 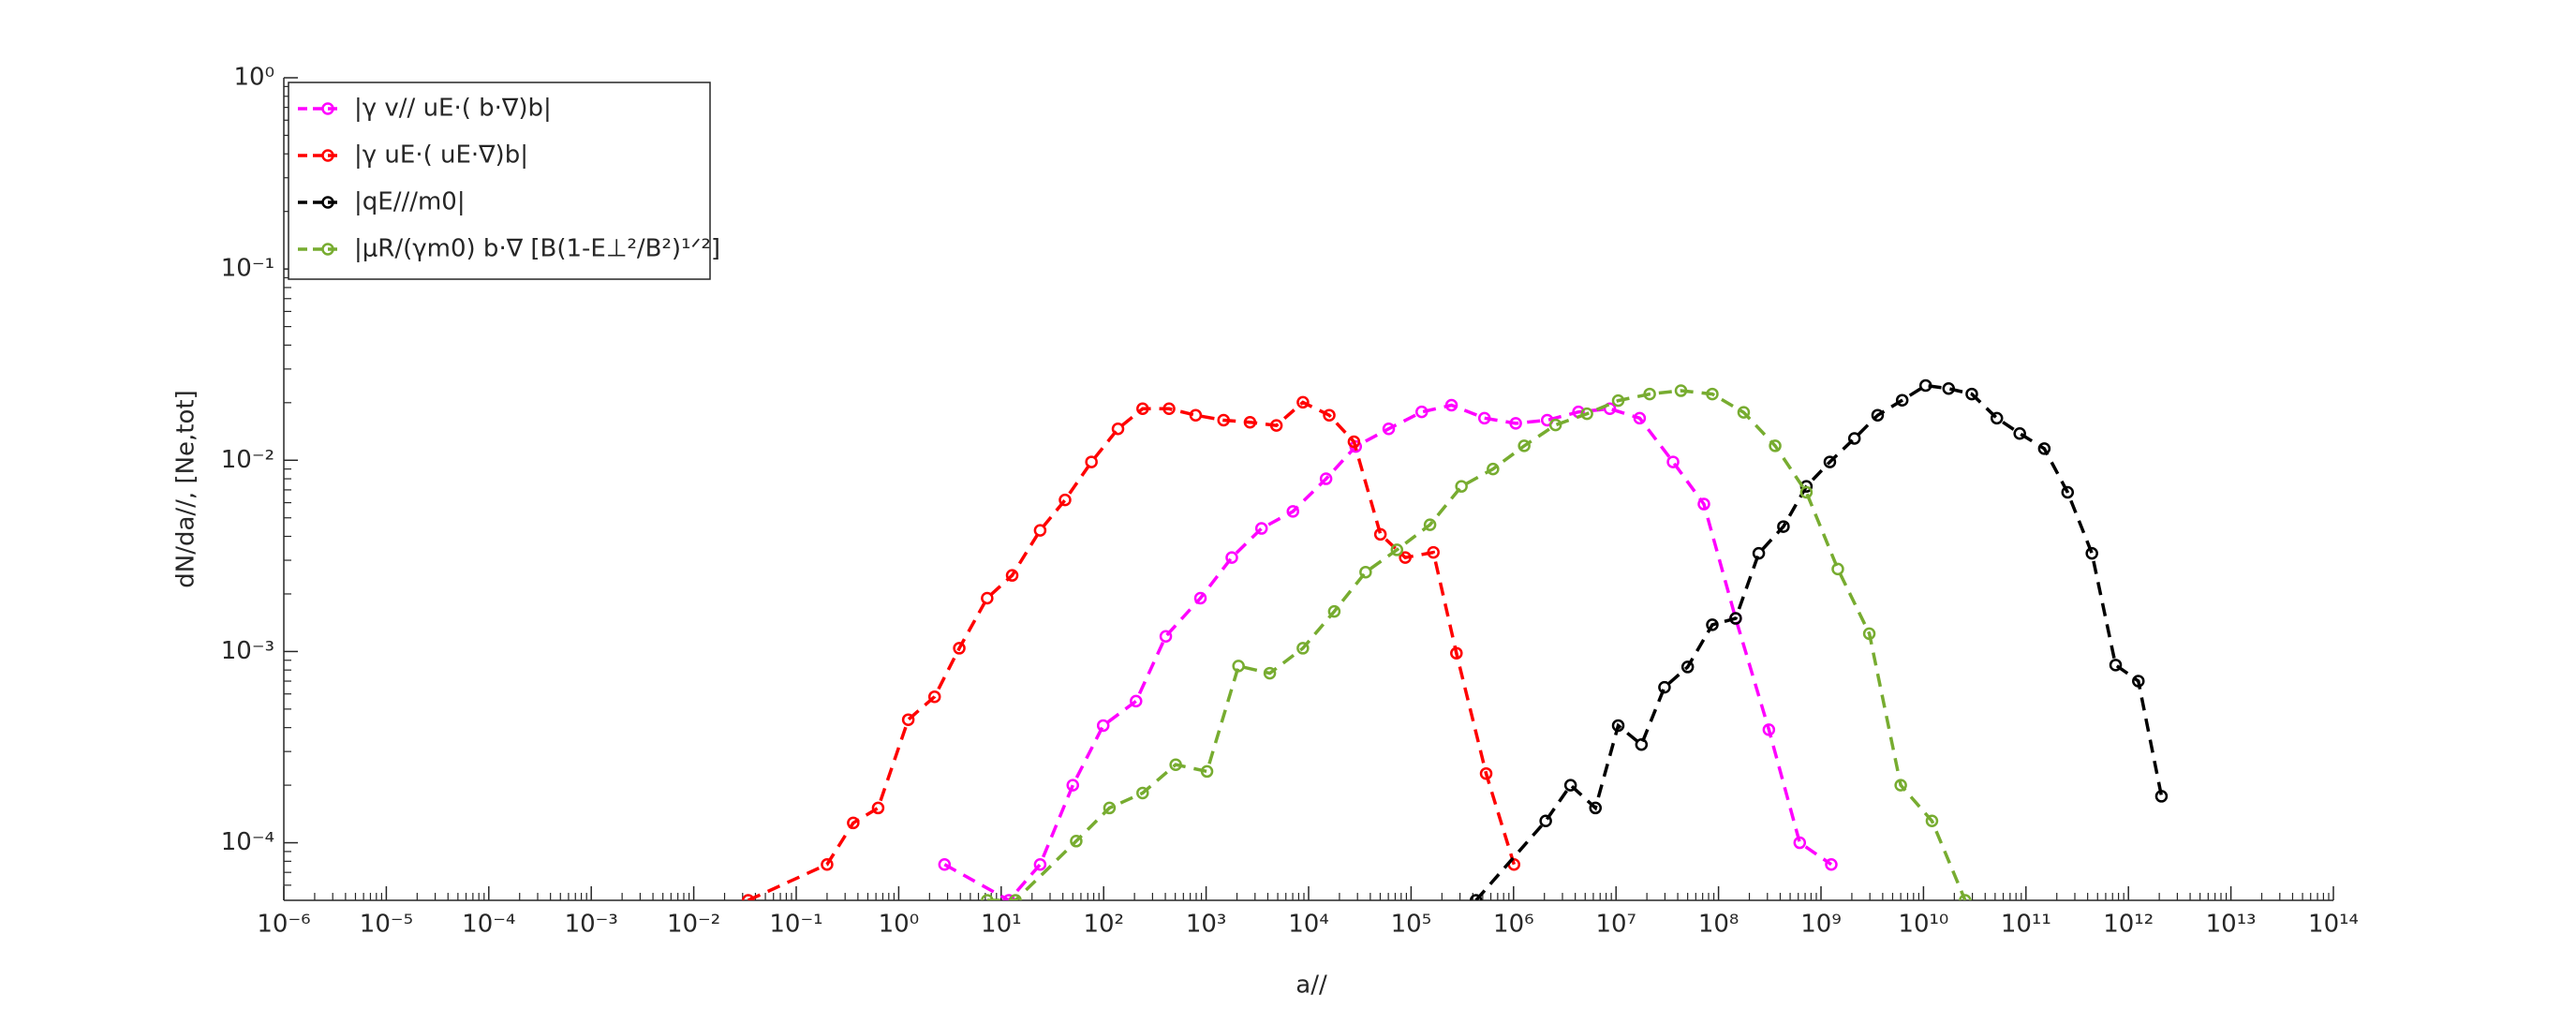 What do you see at coordinates (1131, 650) in the screenshot?
I see `series-line` at bounding box center [1131, 650].